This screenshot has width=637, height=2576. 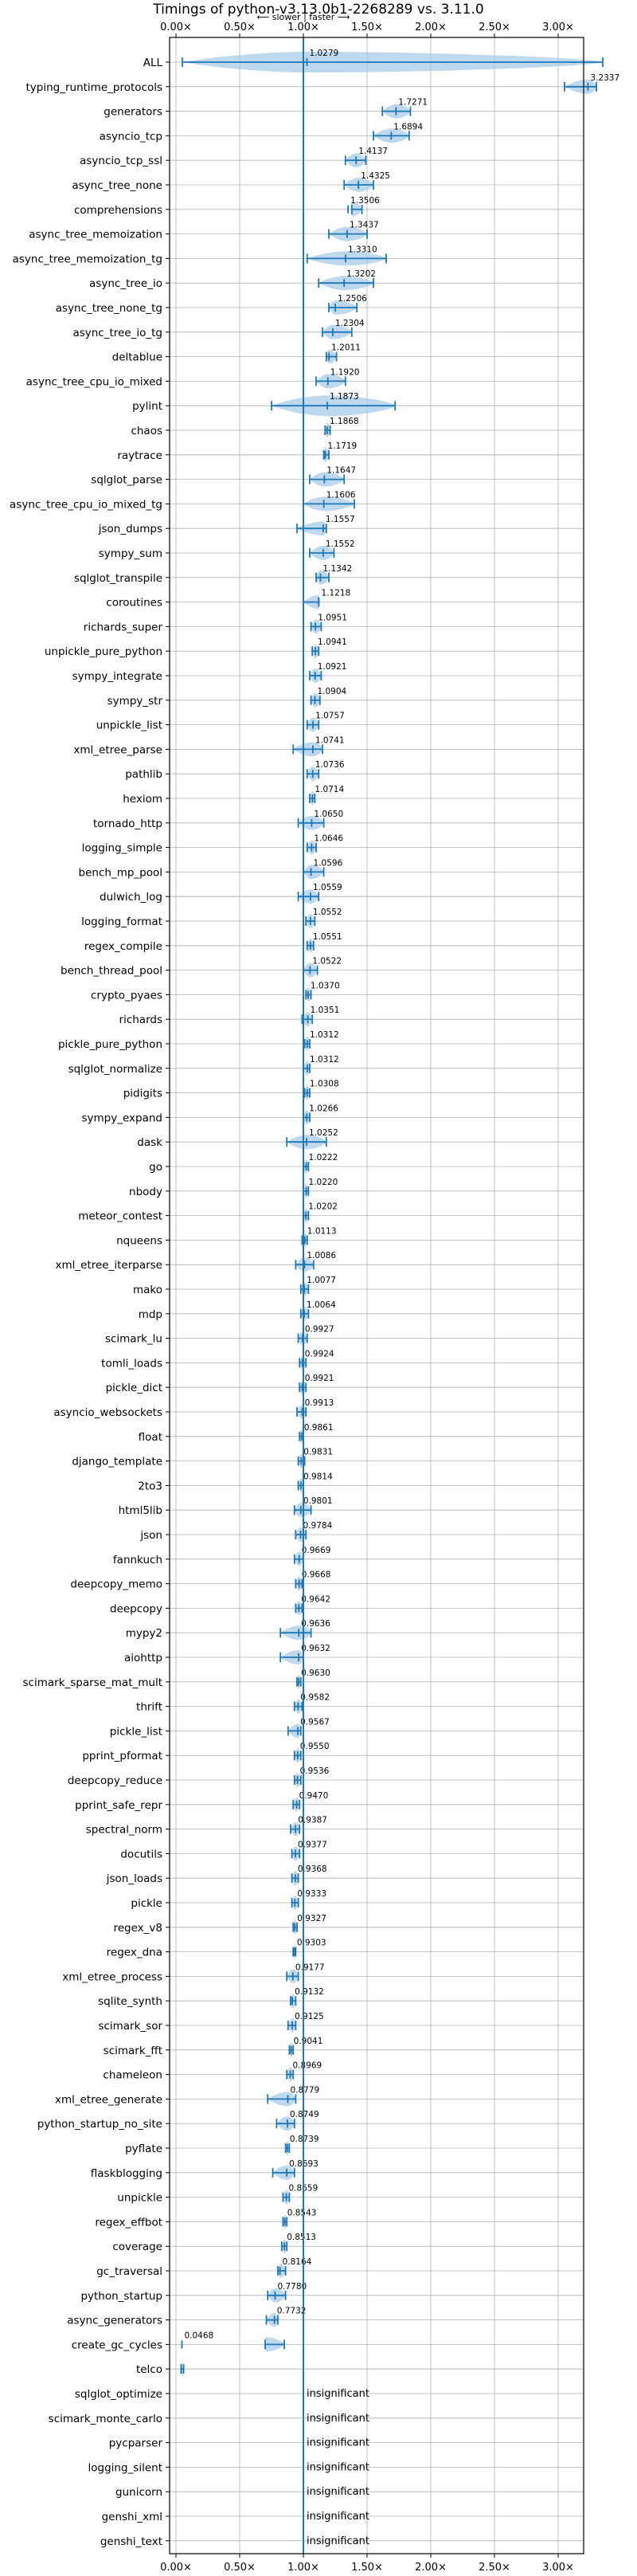 I want to click on value-label: 1.0113, so click(x=322, y=1231).